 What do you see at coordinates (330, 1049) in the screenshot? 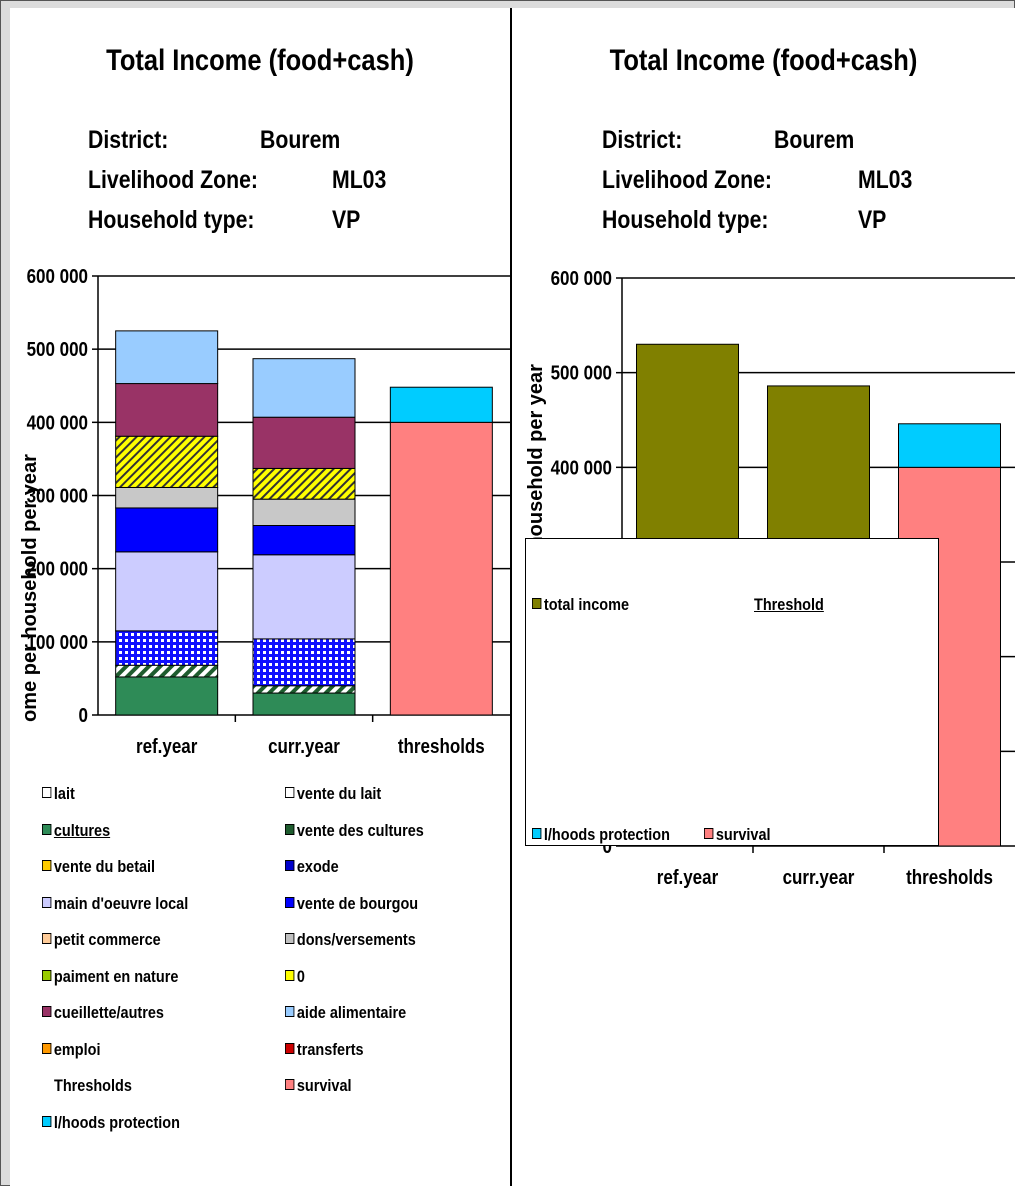
I see `legend-label: transferts` at bounding box center [330, 1049].